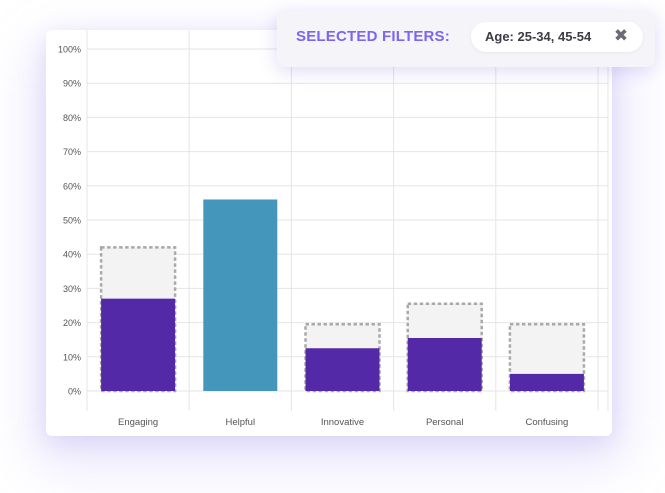 The height and width of the screenshot is (493, 665). What do you see at coordinates (72, 186) in the screenshot?
I see `y-tick-label: 60%` at bounding box center [72, 186].